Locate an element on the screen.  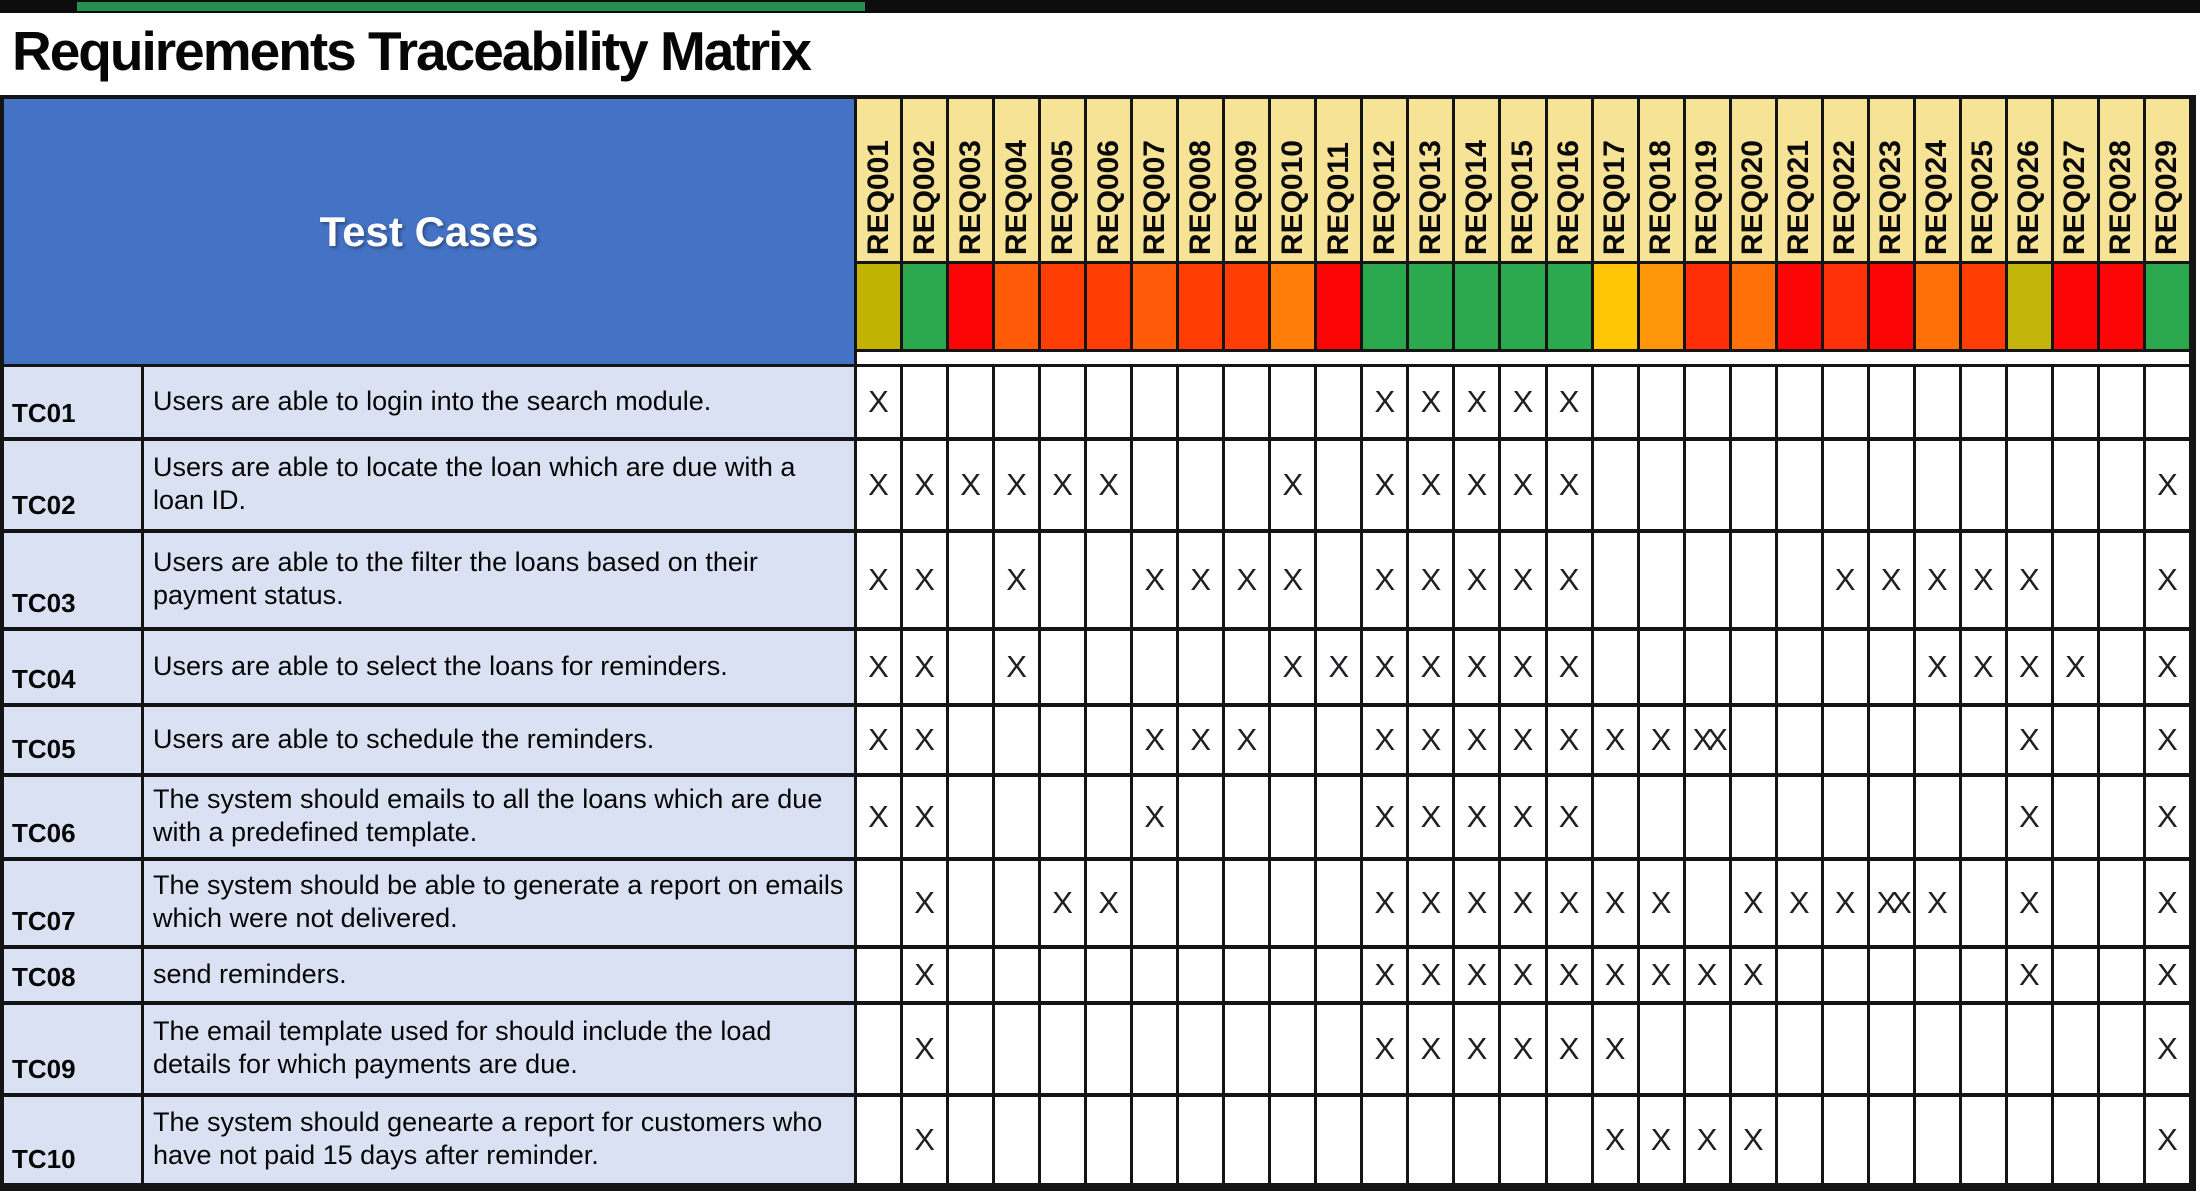
row-label-TC04: TC04 is located at coordinates (74, 669).